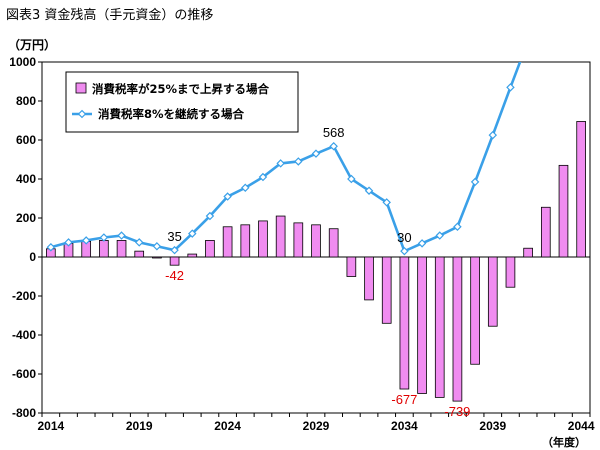 Image resolution: width=600 pixels, height=450 pixels. Describe the element at coordinates (22, 62) in the screenshot. I see `y-tick-label: 1000` at that location.